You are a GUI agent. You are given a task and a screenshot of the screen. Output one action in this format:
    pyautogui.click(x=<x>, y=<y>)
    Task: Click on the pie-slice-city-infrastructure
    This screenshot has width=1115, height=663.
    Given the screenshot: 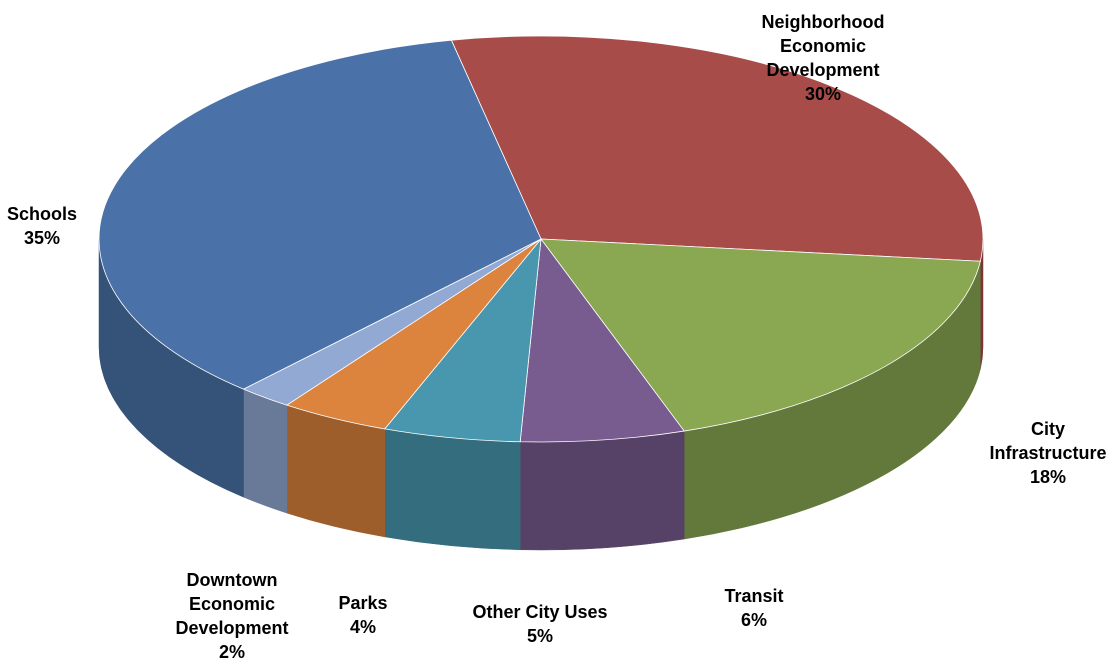 What is the action you would take?
    pyautogui.click(x=760, y=335)
    